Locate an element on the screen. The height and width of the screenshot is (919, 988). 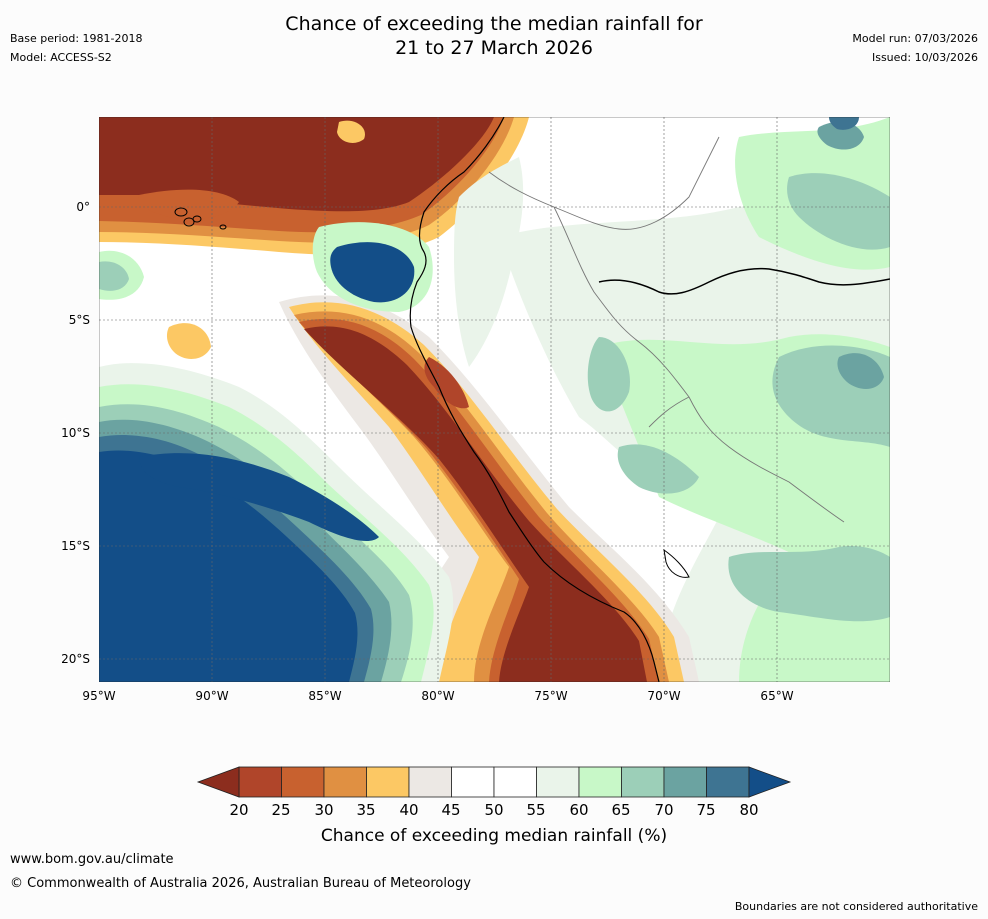
lon-label: 65°W is located at coordinates (777, 696).